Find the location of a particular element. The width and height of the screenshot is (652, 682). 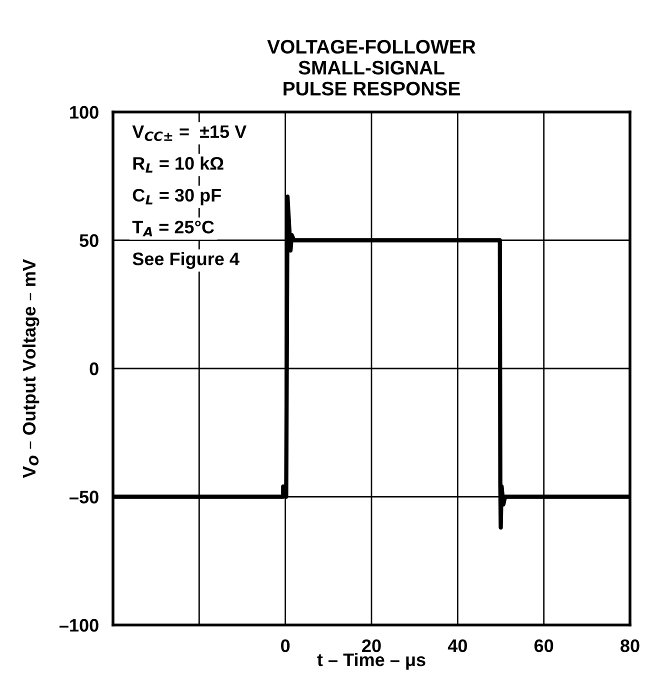

y-axis-title: V$_{O}$ – Output Voltage – mV is located at coordinates (31, 368).